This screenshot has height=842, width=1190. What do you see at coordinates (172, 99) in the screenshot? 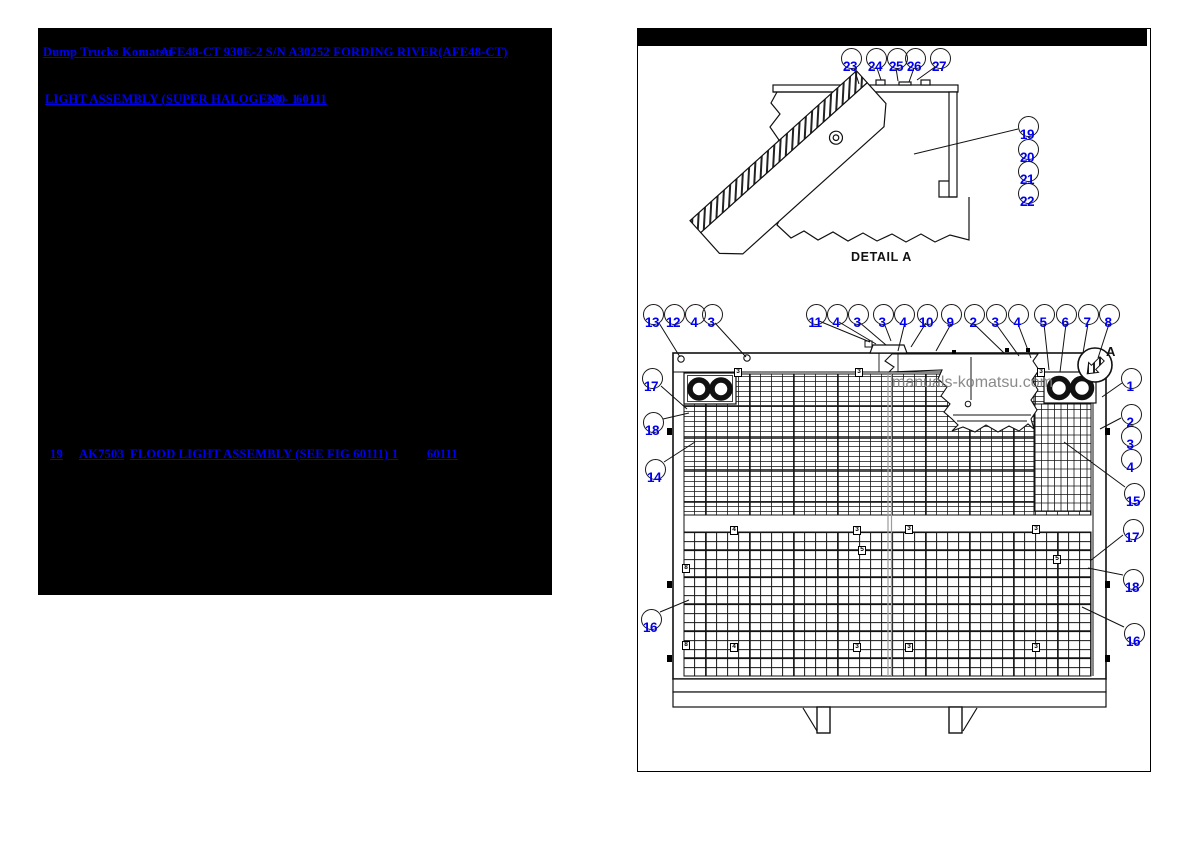
I see `figure-title-link: LIGHT ASSEMBLY (SUPER HALOGEN) - 1` at bounding box center [172, 99].